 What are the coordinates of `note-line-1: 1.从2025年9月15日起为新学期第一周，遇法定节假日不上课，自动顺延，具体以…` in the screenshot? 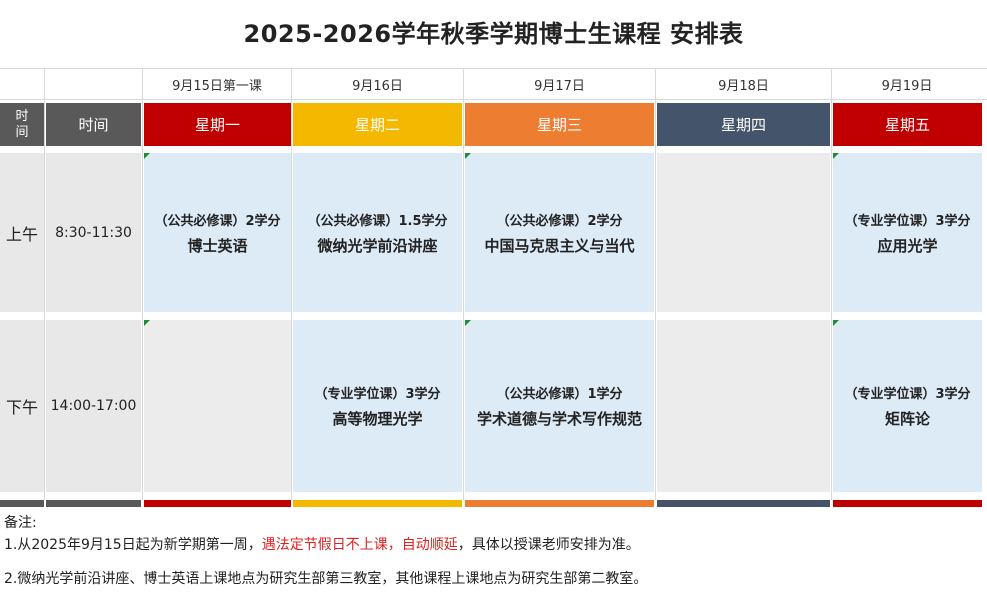 It's located at (491, 545).